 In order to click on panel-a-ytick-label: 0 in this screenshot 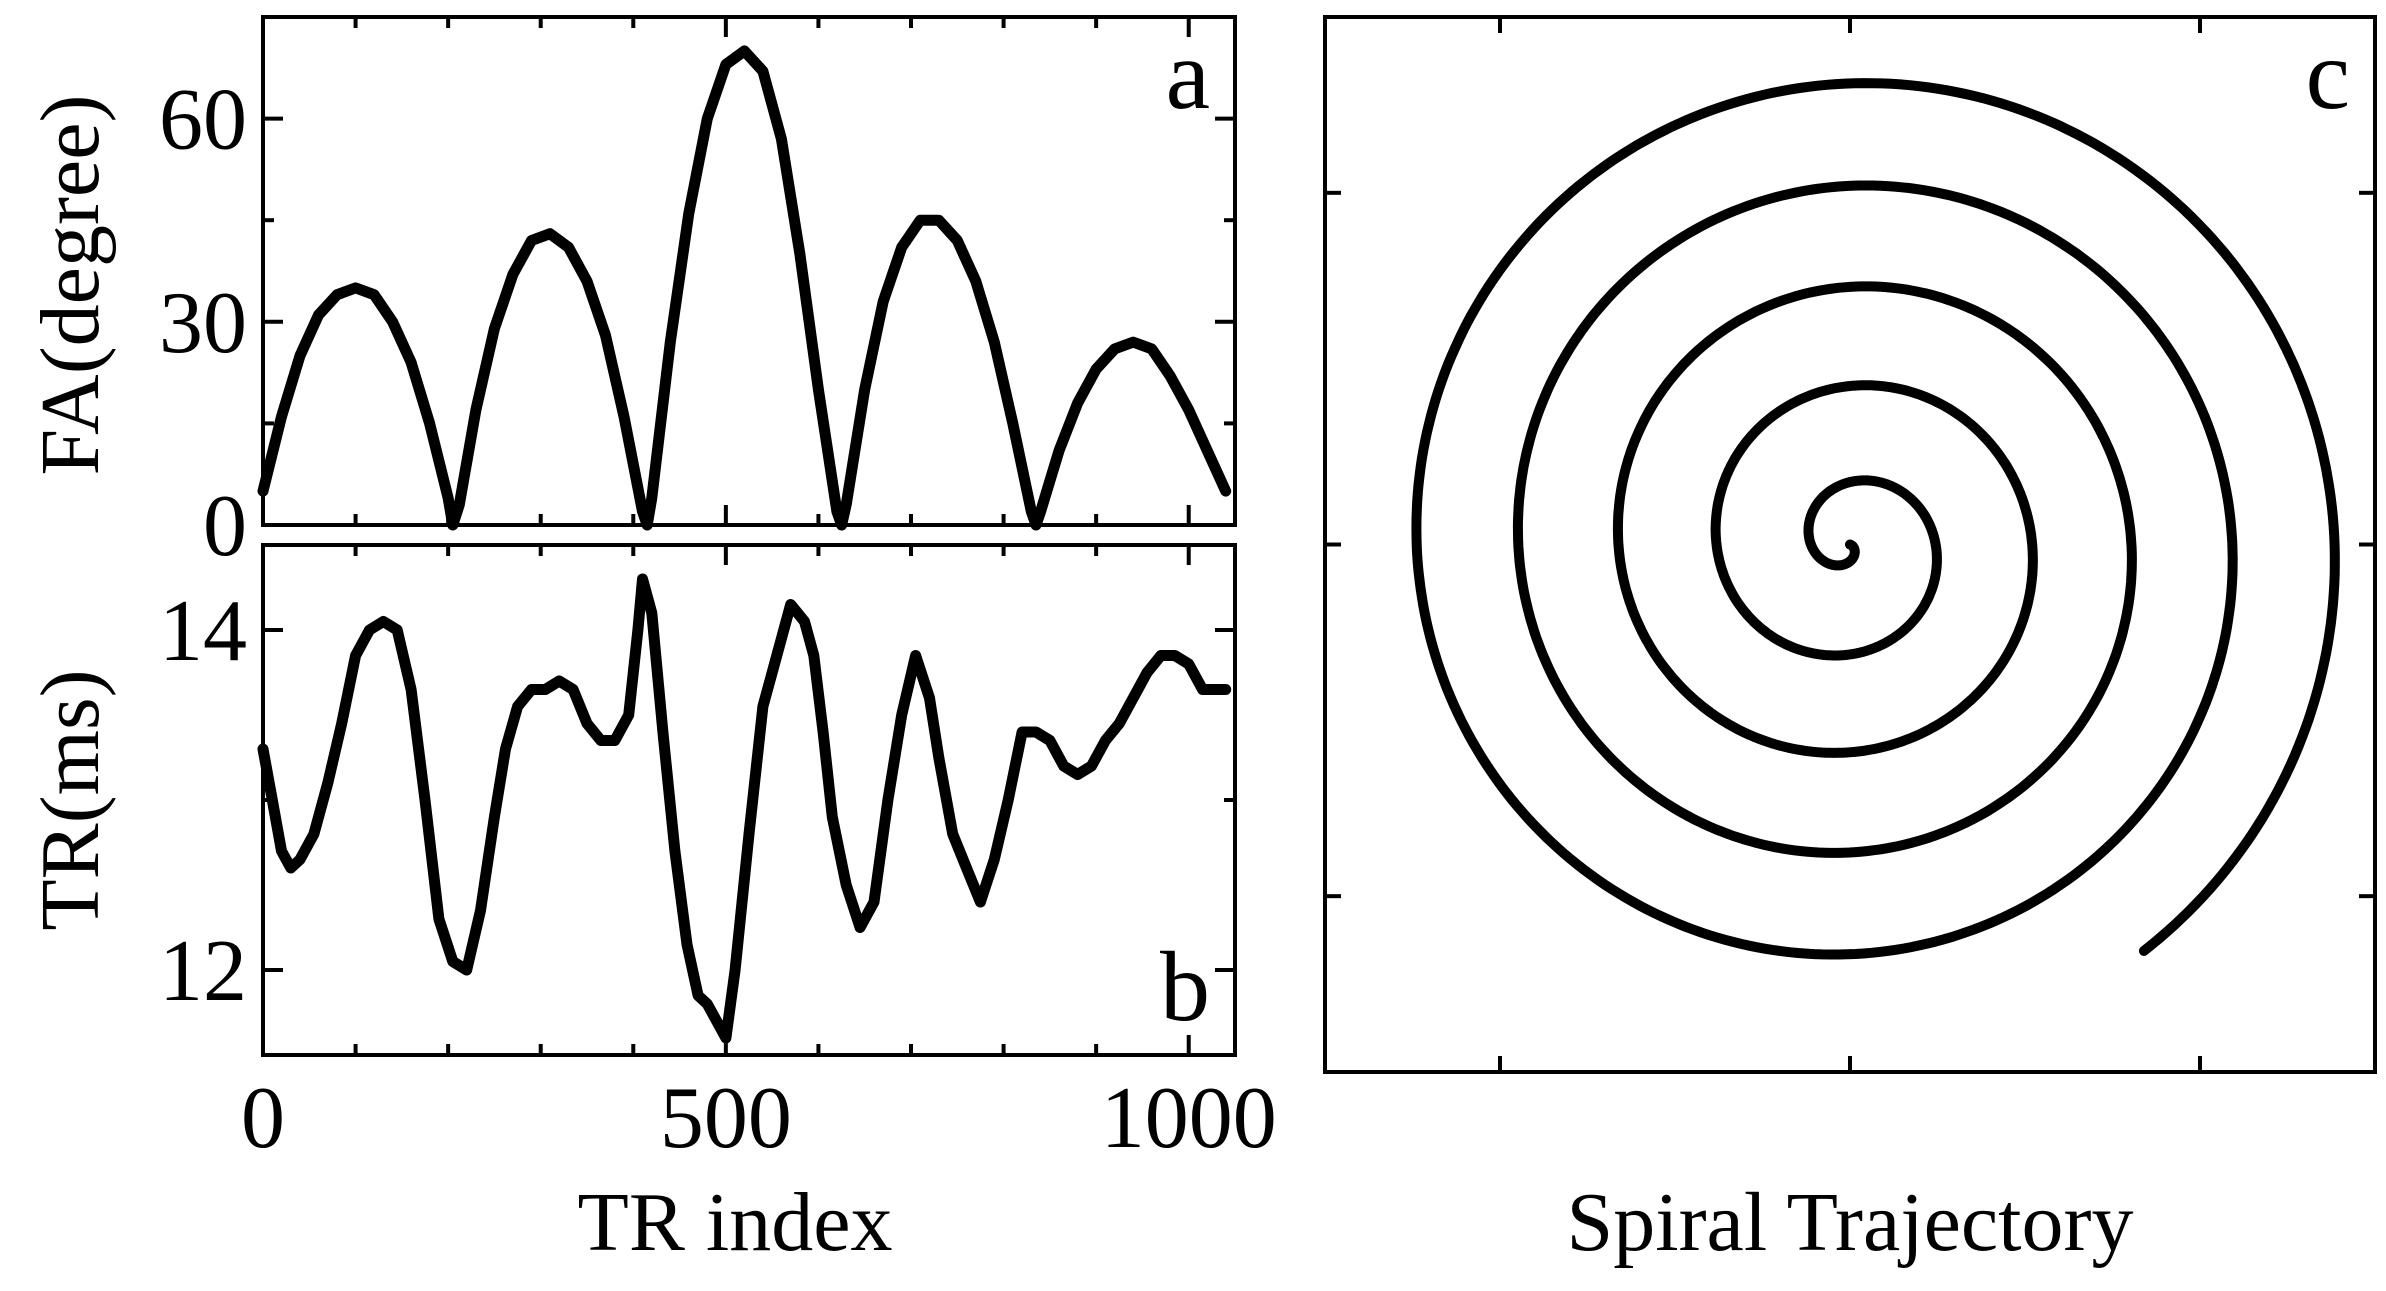, I will do `click(225, 526)`.